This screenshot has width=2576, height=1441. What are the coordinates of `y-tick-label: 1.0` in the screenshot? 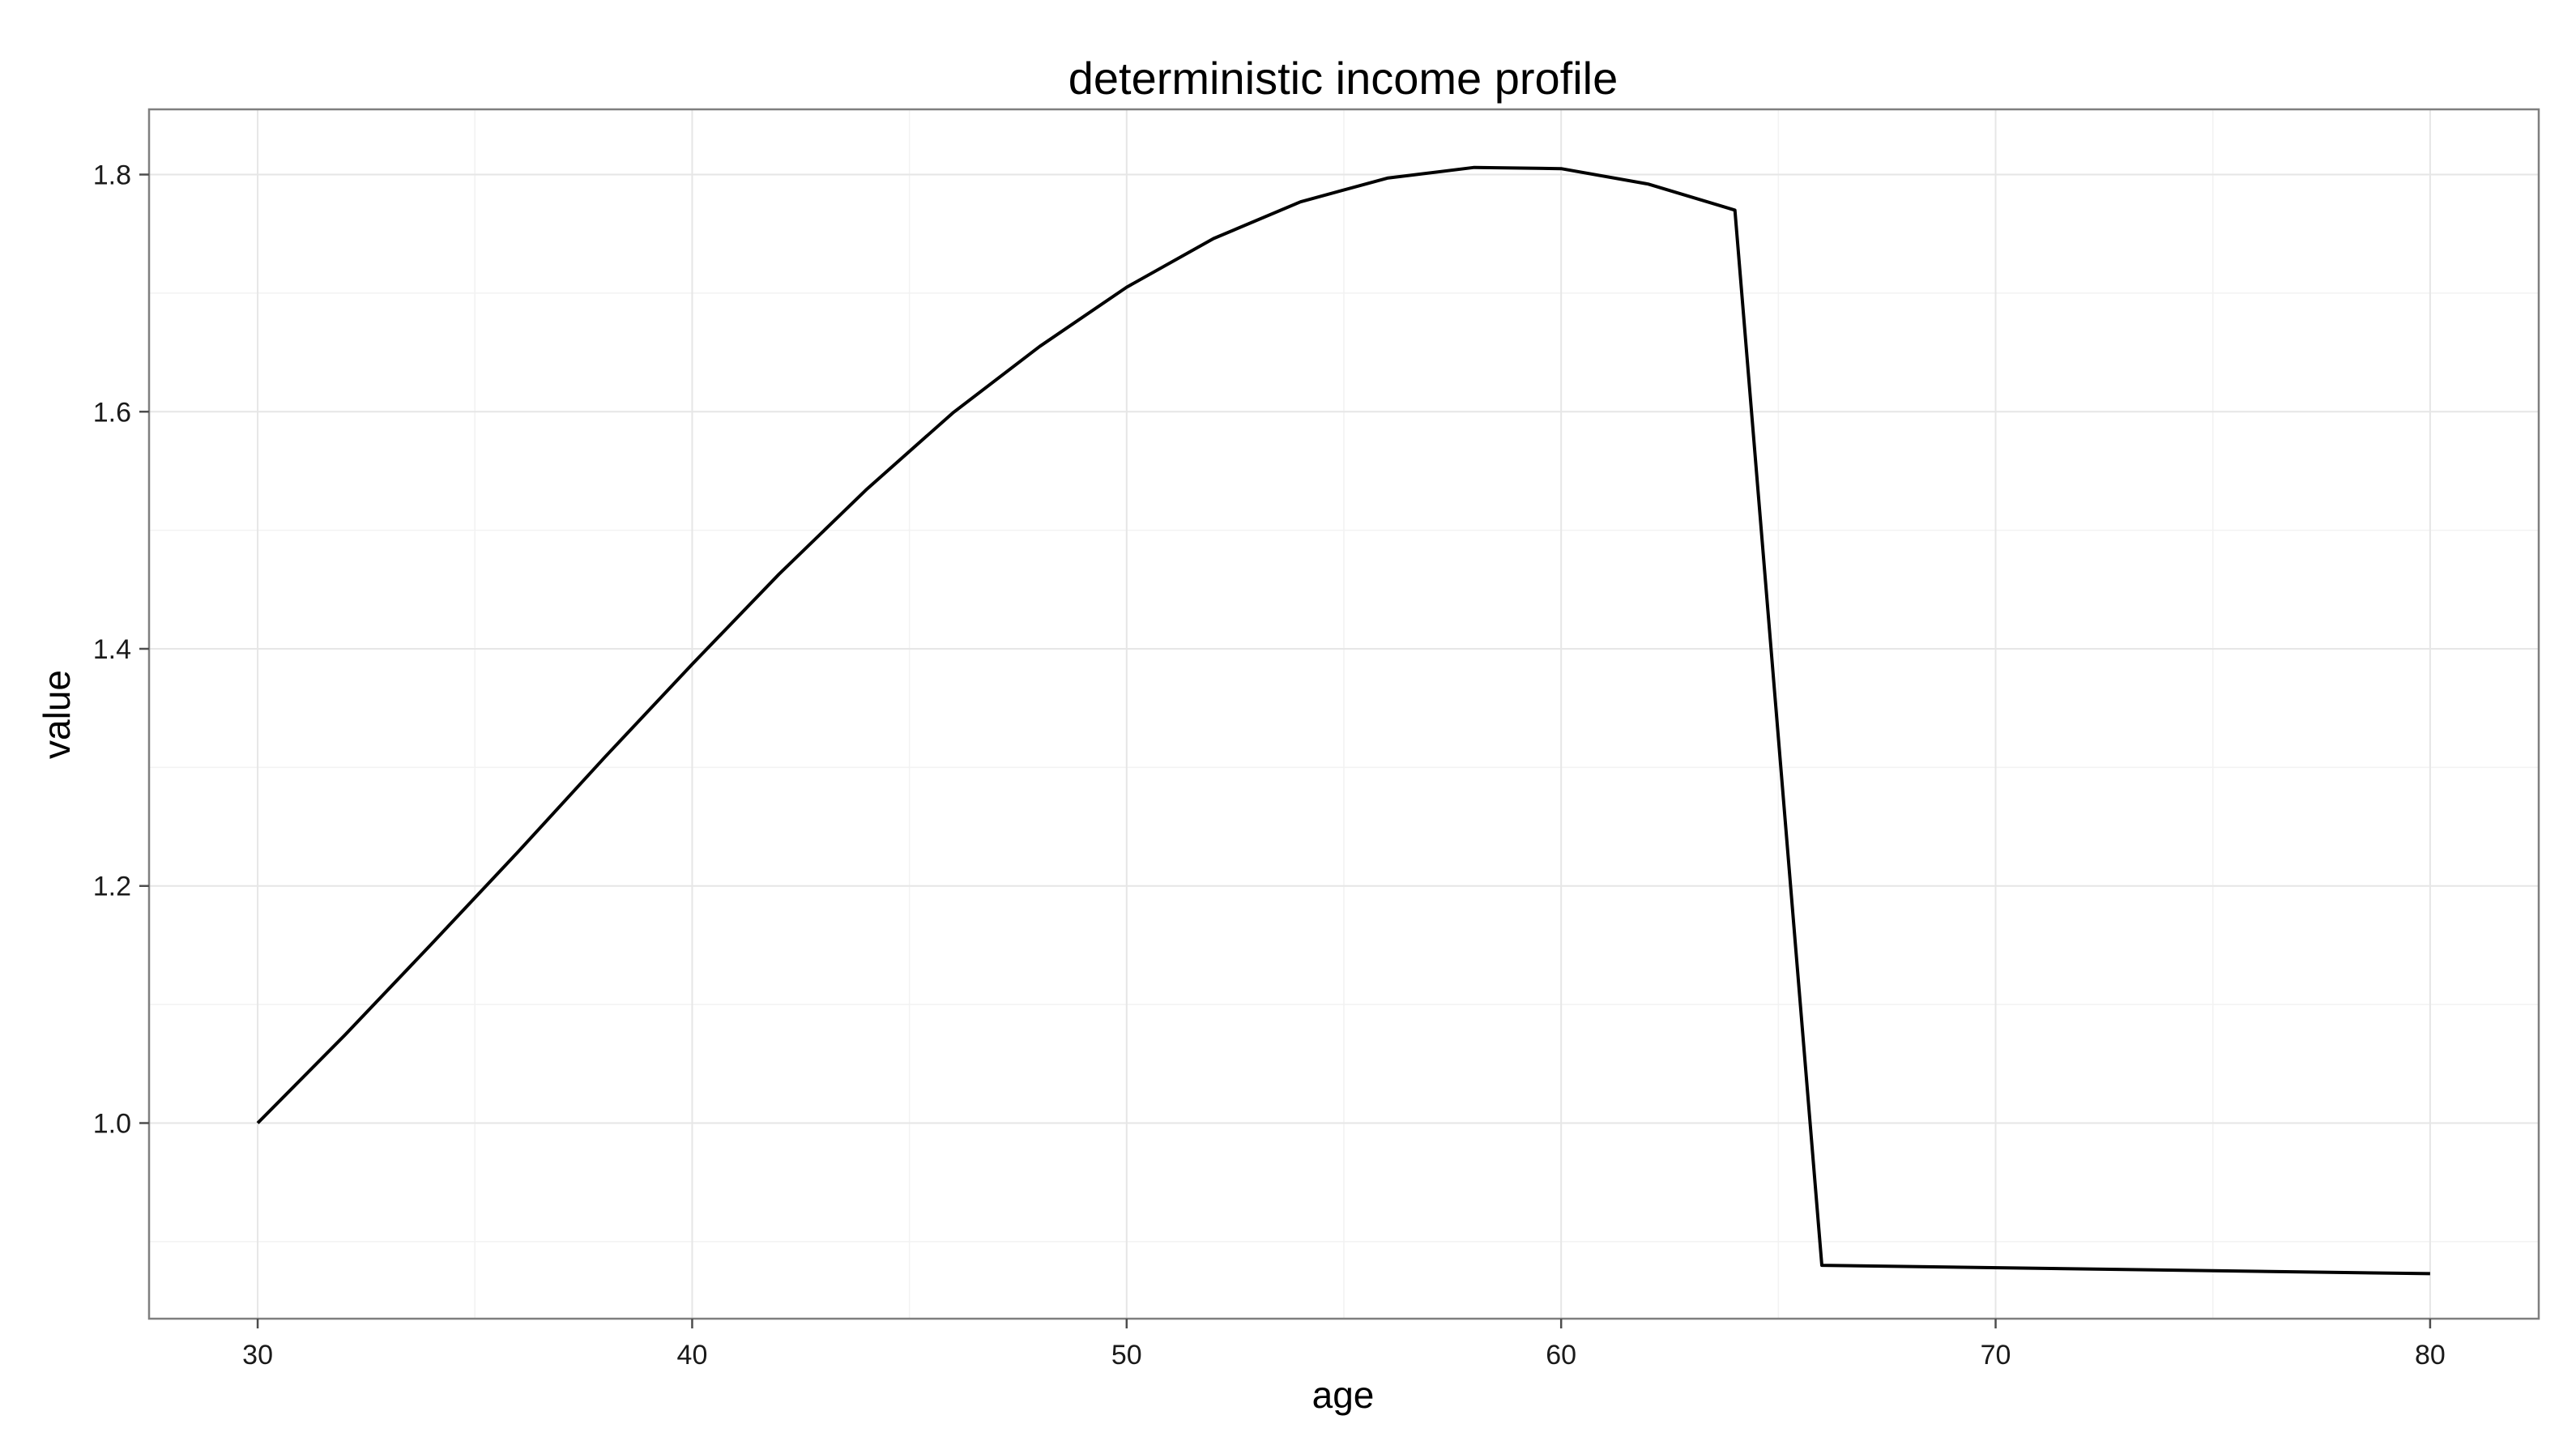 It's located at (112, 1124).